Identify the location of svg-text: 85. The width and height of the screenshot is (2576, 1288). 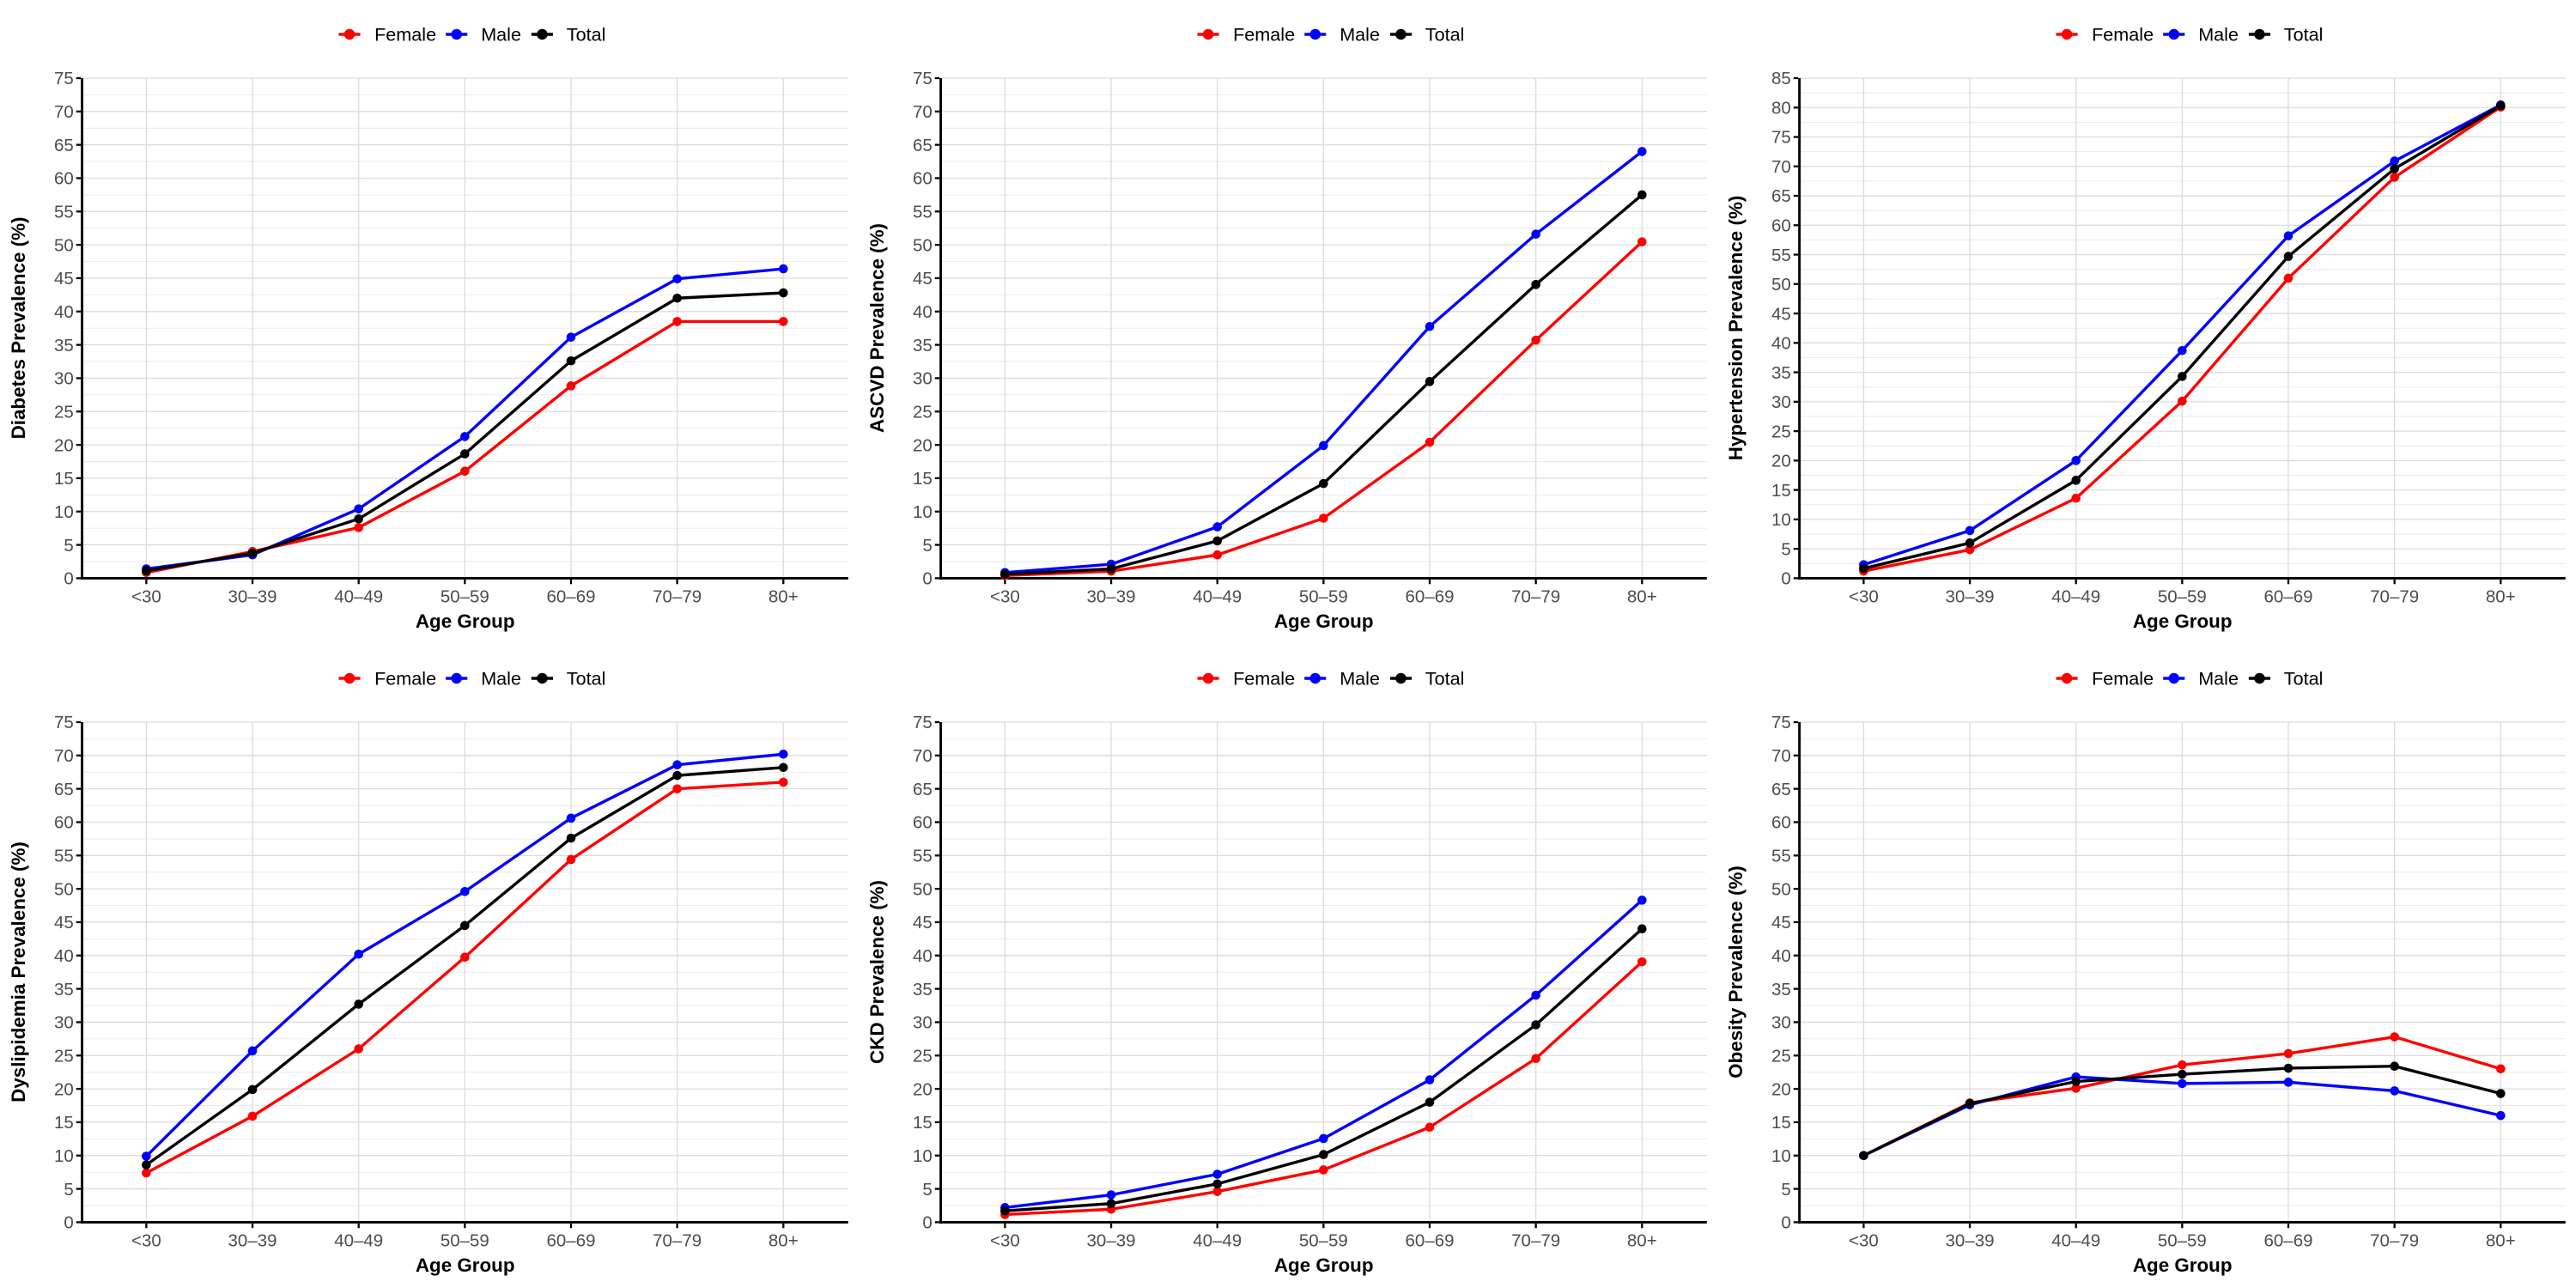
(1781, 78).